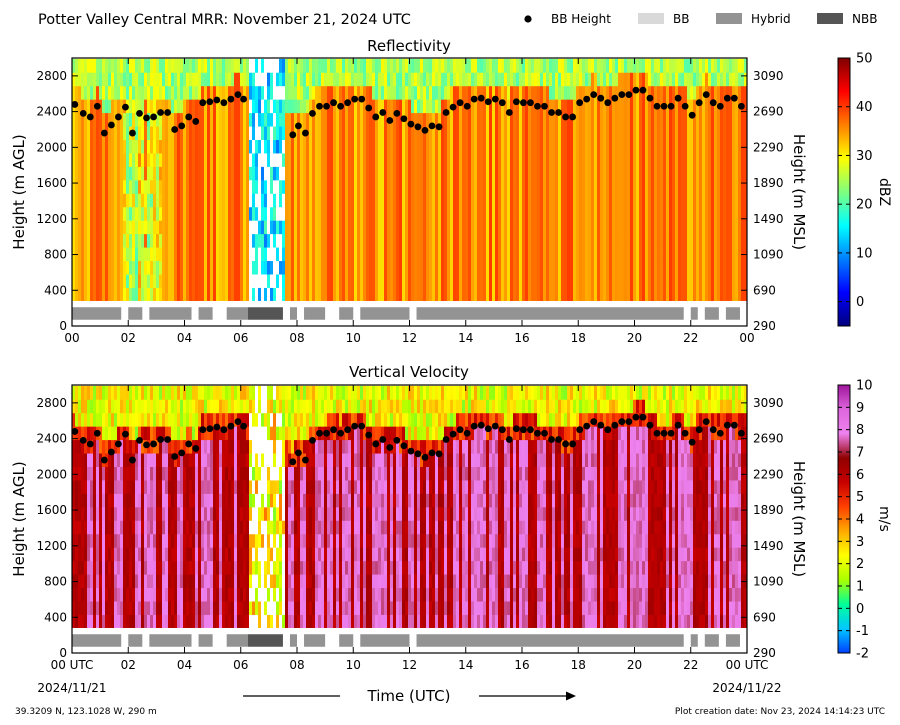 This screenshot has width=900, height=725. Describe the element at coordinates (746, 338) in the screenshot. I see `reflectivity-x-tick-label: 00` at that location.